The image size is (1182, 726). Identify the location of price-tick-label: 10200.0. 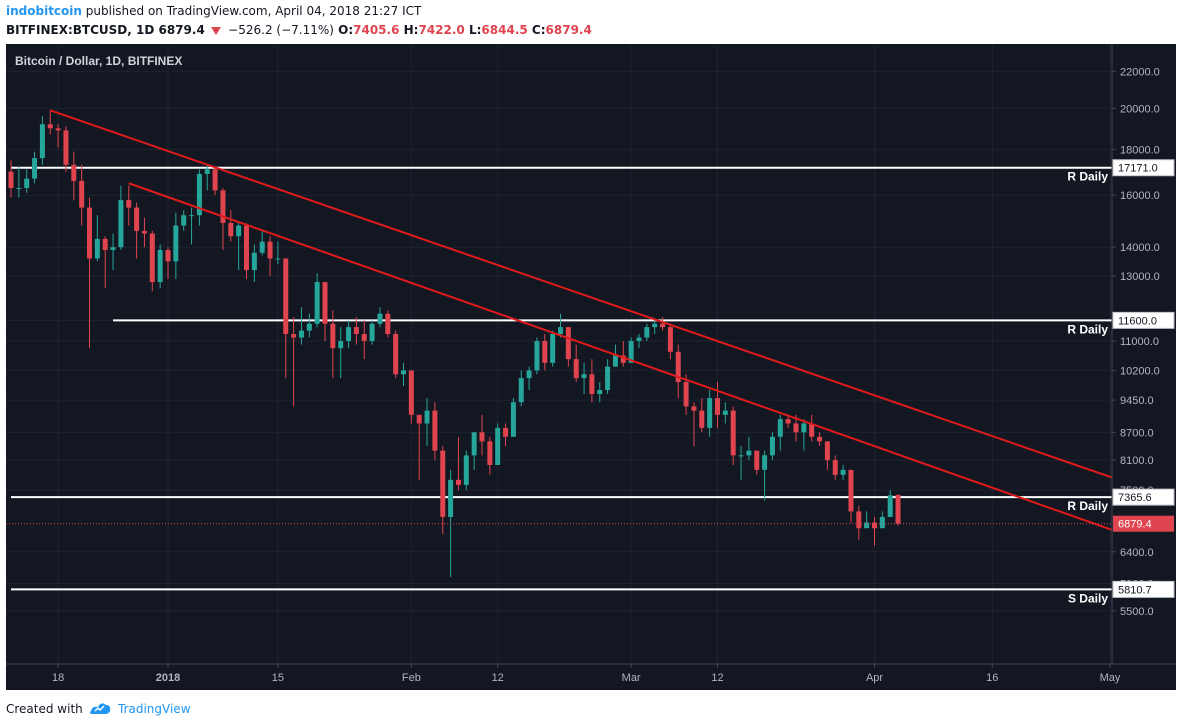
(1140, 371).